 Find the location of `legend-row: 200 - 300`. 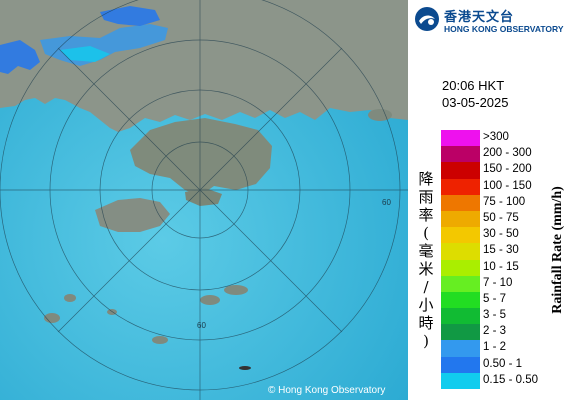

legend-row: 200 - 300 is located at coordinates (506, 154).